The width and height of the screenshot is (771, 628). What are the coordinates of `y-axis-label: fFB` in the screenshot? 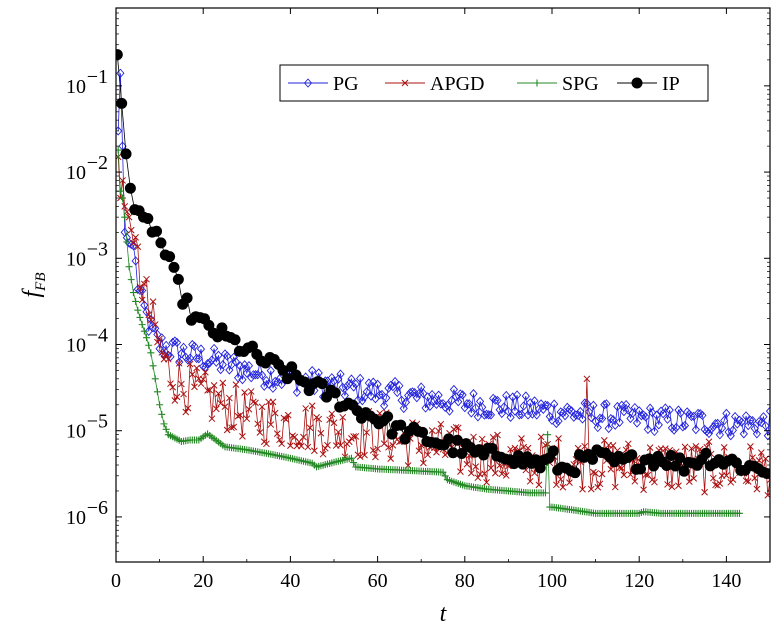 It's located at (34, 285).